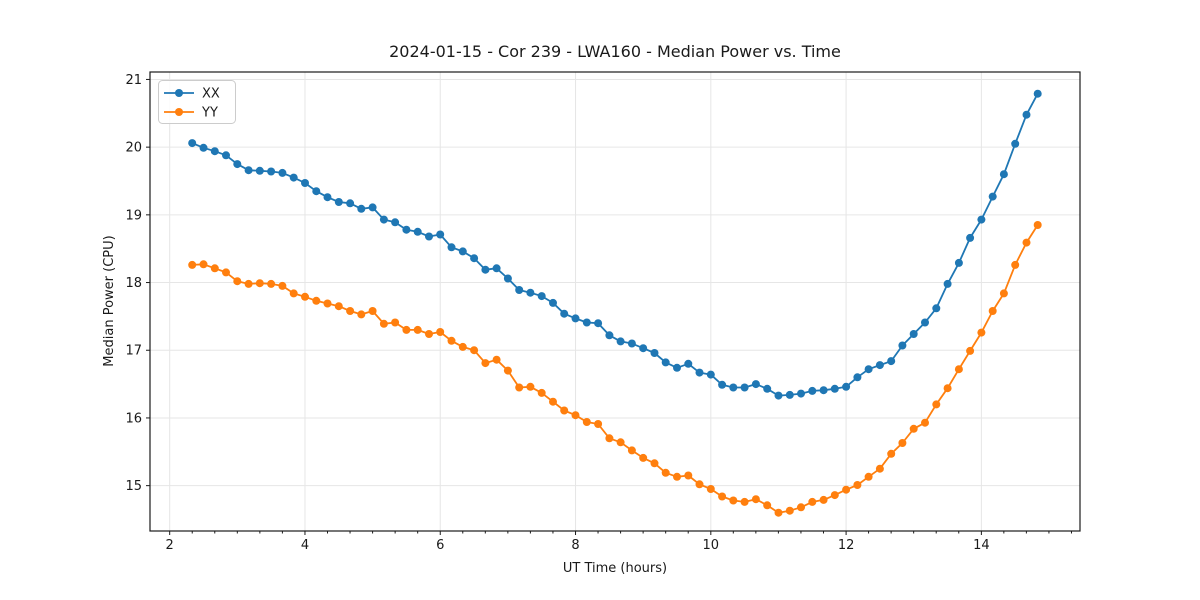 The height and width of the screenshot is (600, 1200). Describe the element at coordinates (133, 283) in the screenshot. I see `y-tick-label-18: 18` at that location.